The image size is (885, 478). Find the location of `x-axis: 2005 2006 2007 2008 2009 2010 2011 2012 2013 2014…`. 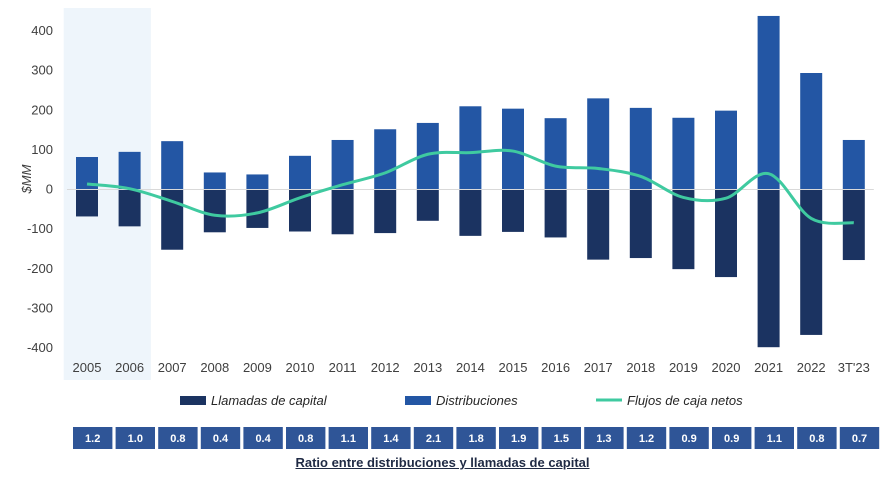

x-axis: 2005 2006 2007 2008 2009 2010 2011 2012 2013 2014… is located at coordinates (471, 367).